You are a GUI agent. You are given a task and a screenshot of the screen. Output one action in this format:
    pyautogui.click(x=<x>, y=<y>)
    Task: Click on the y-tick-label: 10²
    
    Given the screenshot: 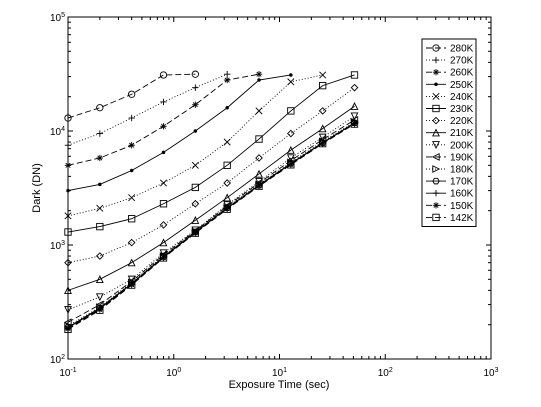 What is the action you would take?
    pyautogui.click(x=57, y=360)
    